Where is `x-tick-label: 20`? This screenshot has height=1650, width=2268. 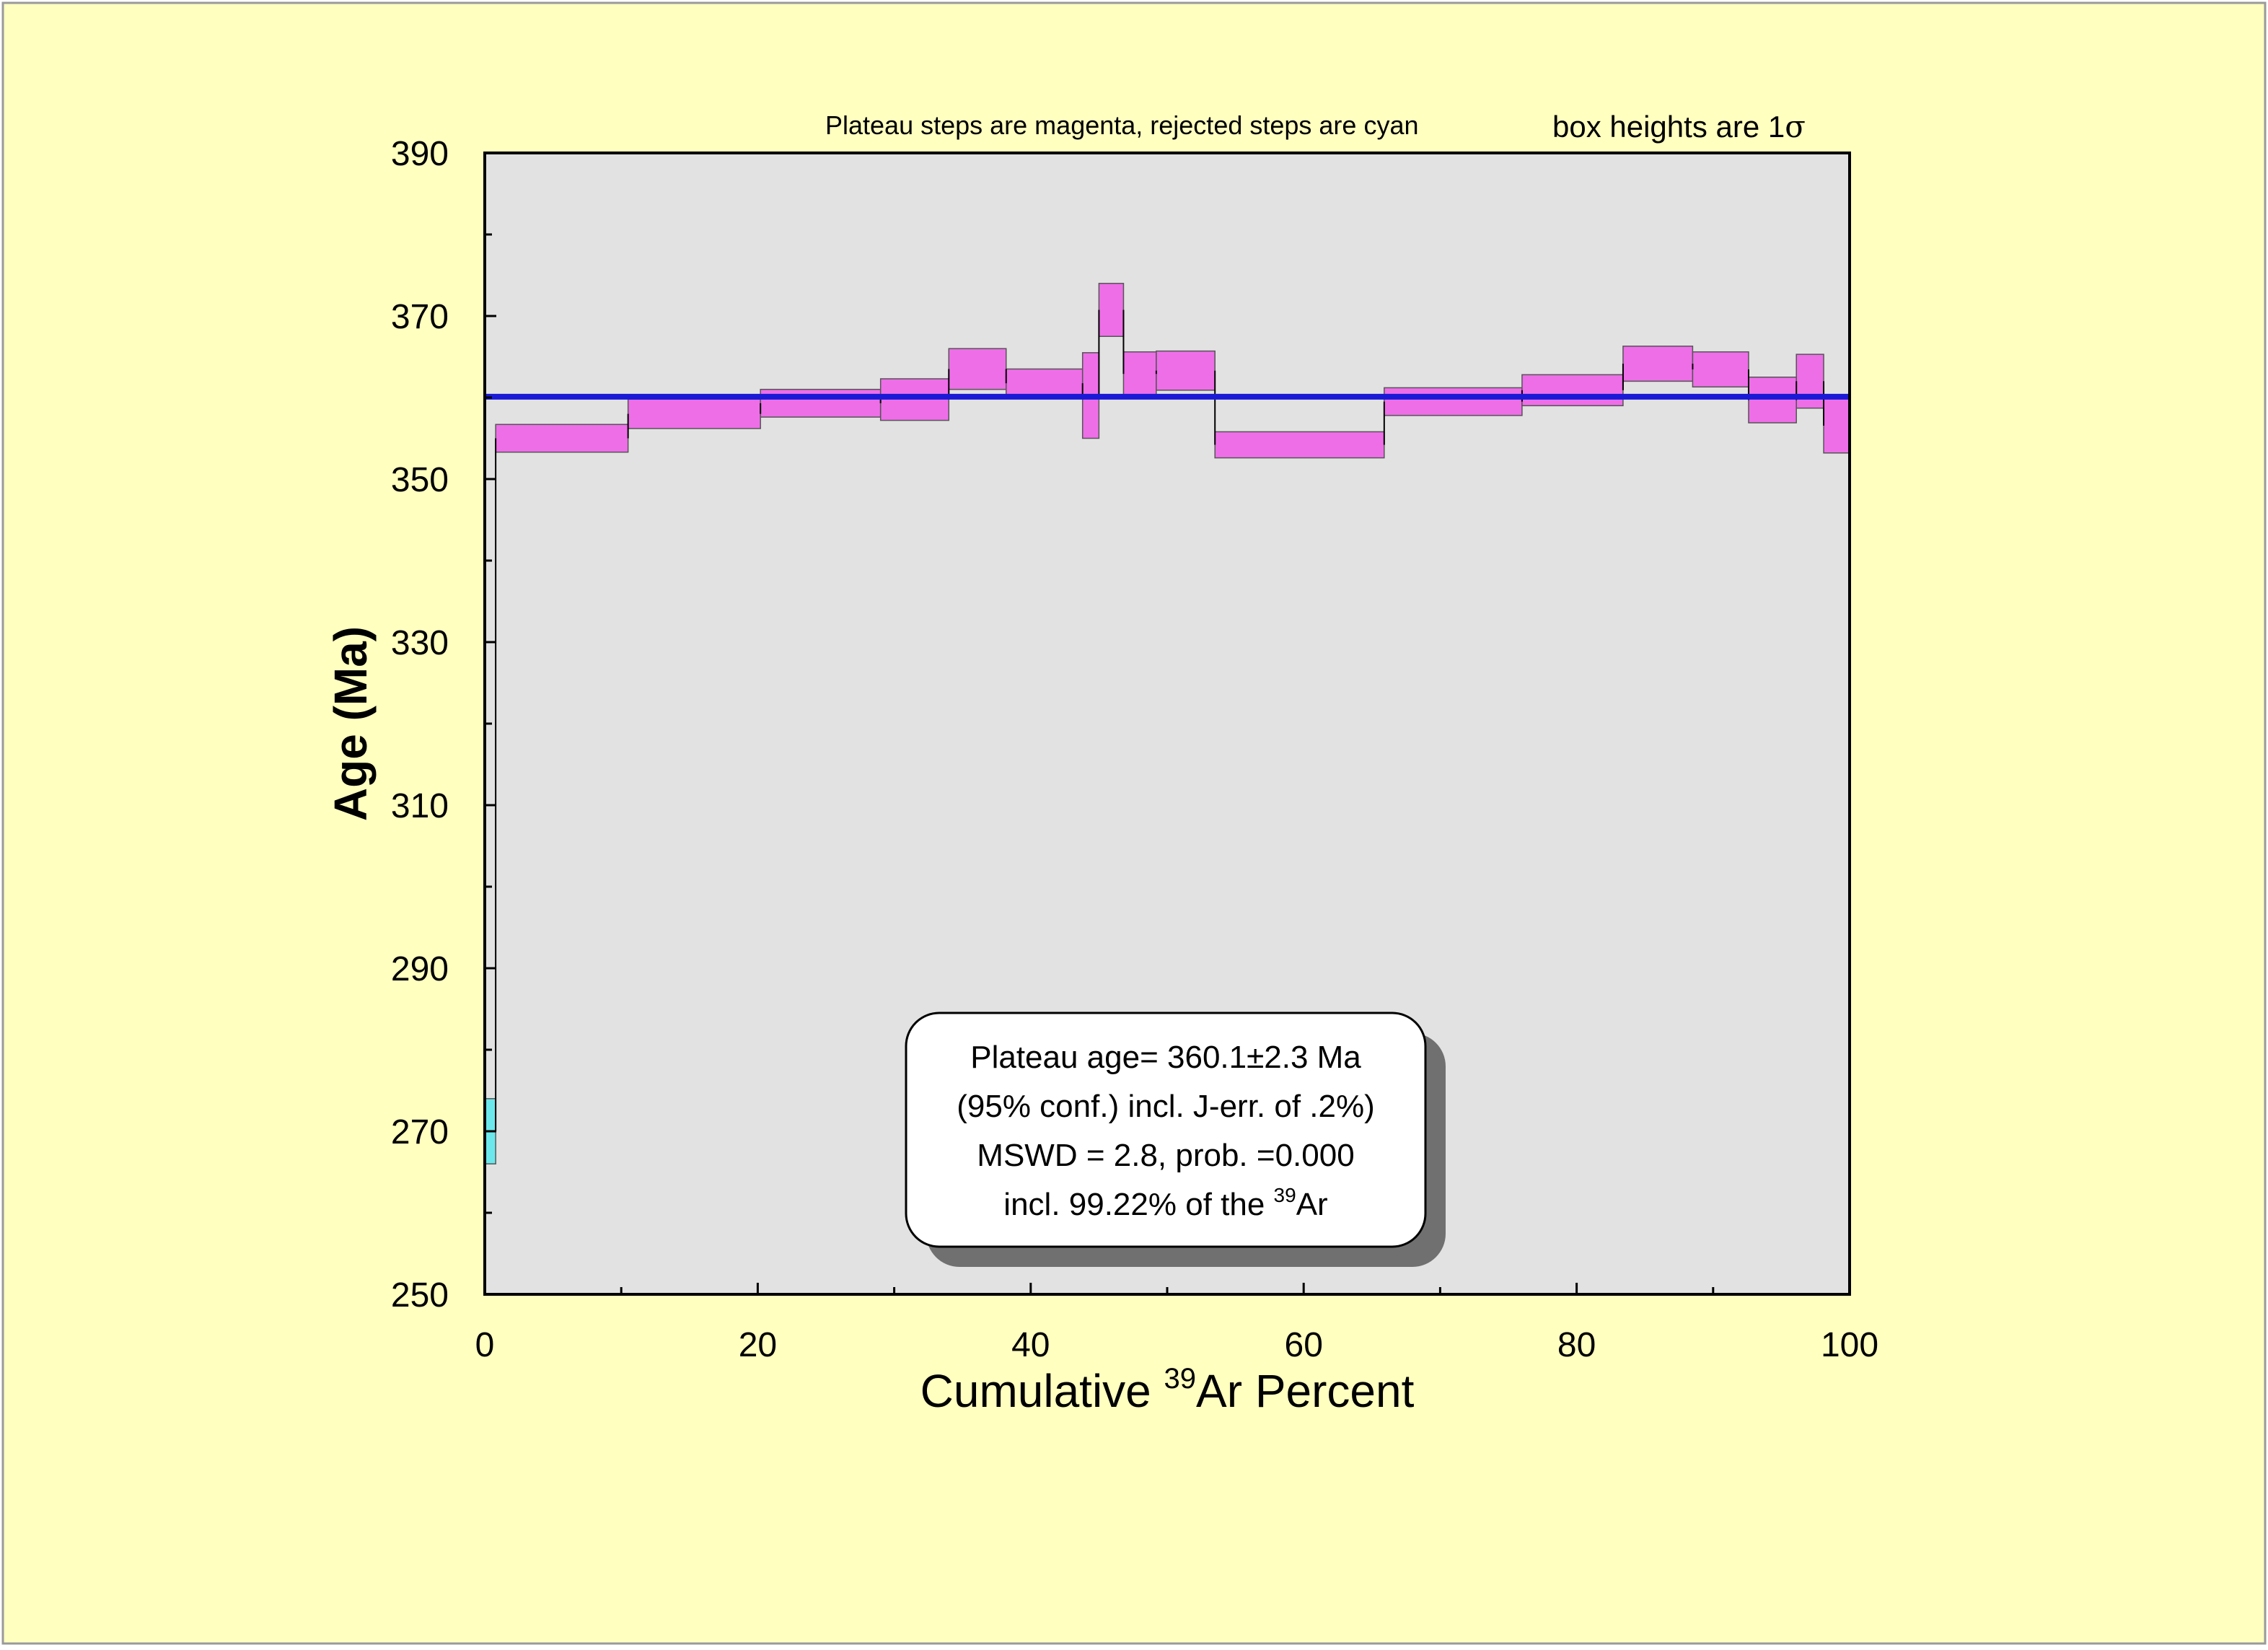 x-tick-label: 20 is located at coordinates (758, 1345).